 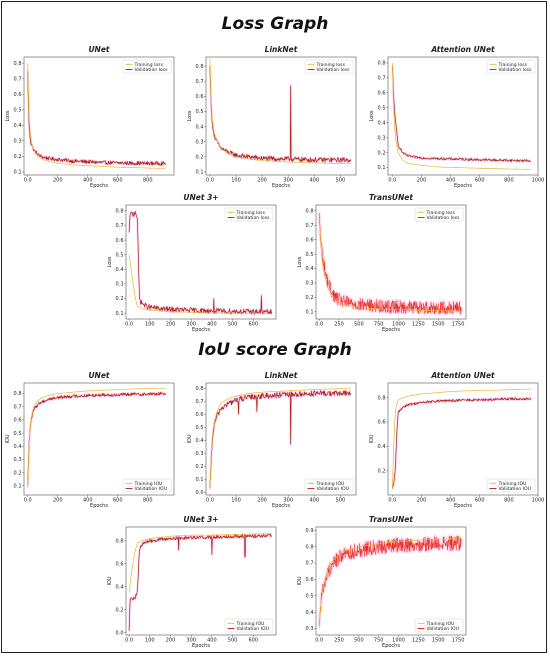 What do you see at coordinates (18, 110) in the screenshot?
I see `loss-unet-ytick-label: 0.5` at bounding box center [18, 110].